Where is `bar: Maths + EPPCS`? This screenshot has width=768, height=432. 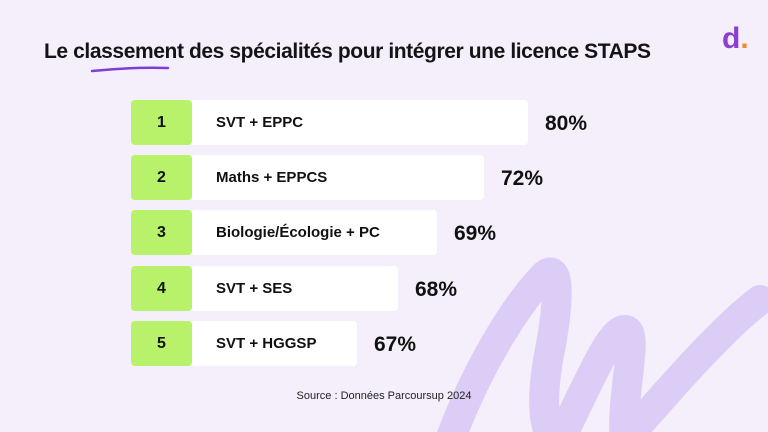 bar: Maths + EPPCS is located at coordinates (338, 177).